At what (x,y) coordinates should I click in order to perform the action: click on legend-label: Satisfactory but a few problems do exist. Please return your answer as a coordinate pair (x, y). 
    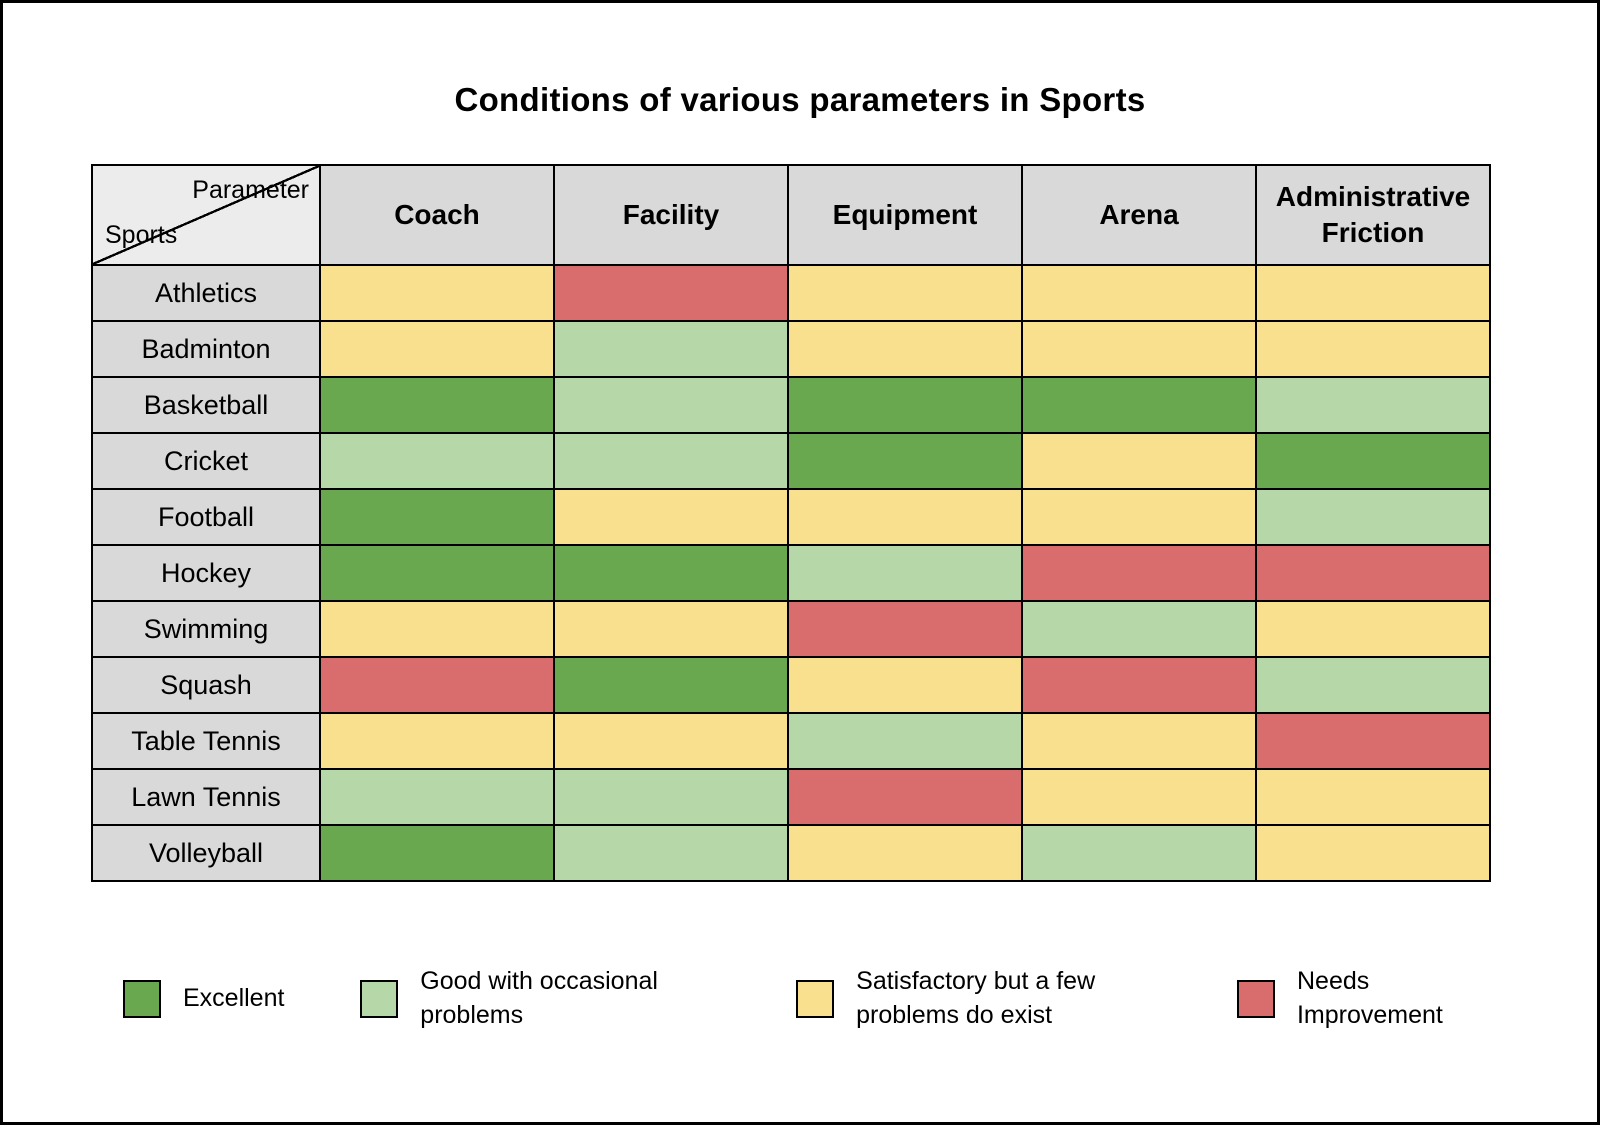
    Looking at the image, I should click on (976, 998).